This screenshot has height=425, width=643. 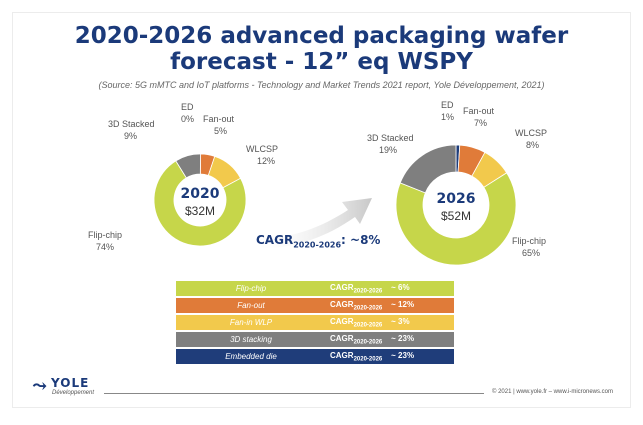 What do you see at coordinates (390, 322) in the screenshot?
I see `cagr-row-value: CAGR2020-2026 ~ 3%` at bounding box center [390, 322].